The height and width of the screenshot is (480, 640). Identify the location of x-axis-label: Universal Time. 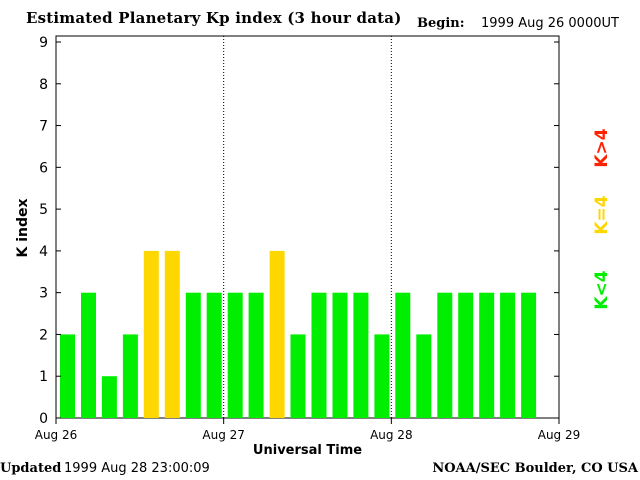
(307, 450).